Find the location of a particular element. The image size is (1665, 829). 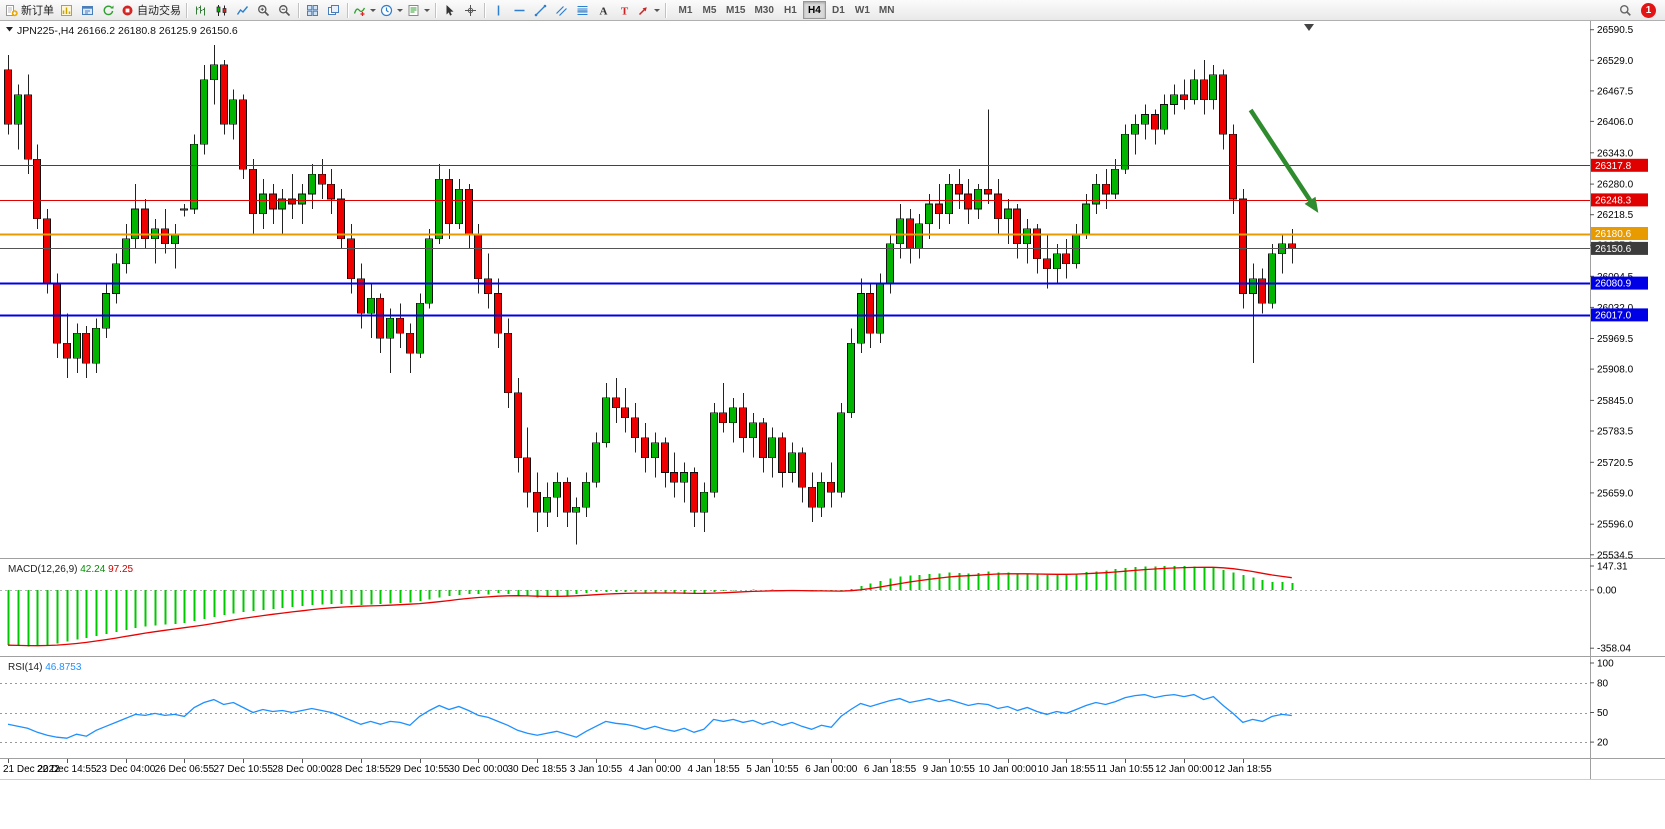

templates-icon is located at coordinates (413, 10).